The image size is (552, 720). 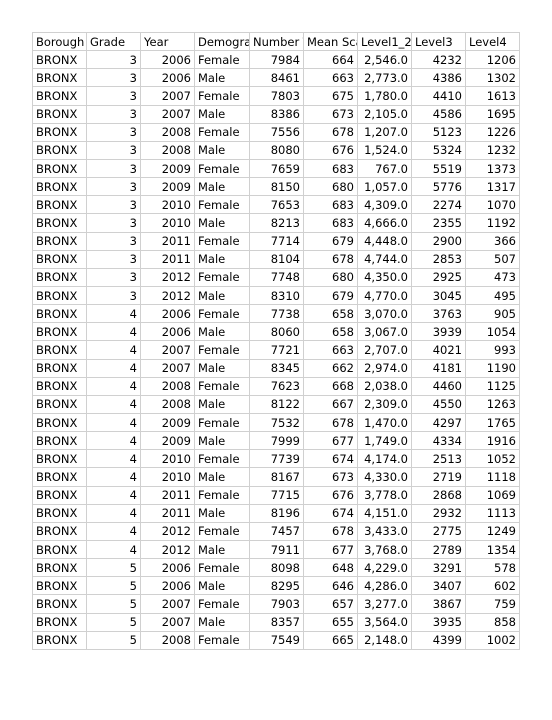 I want to click on level3-cell: 2789, so click(x=438, y=549).